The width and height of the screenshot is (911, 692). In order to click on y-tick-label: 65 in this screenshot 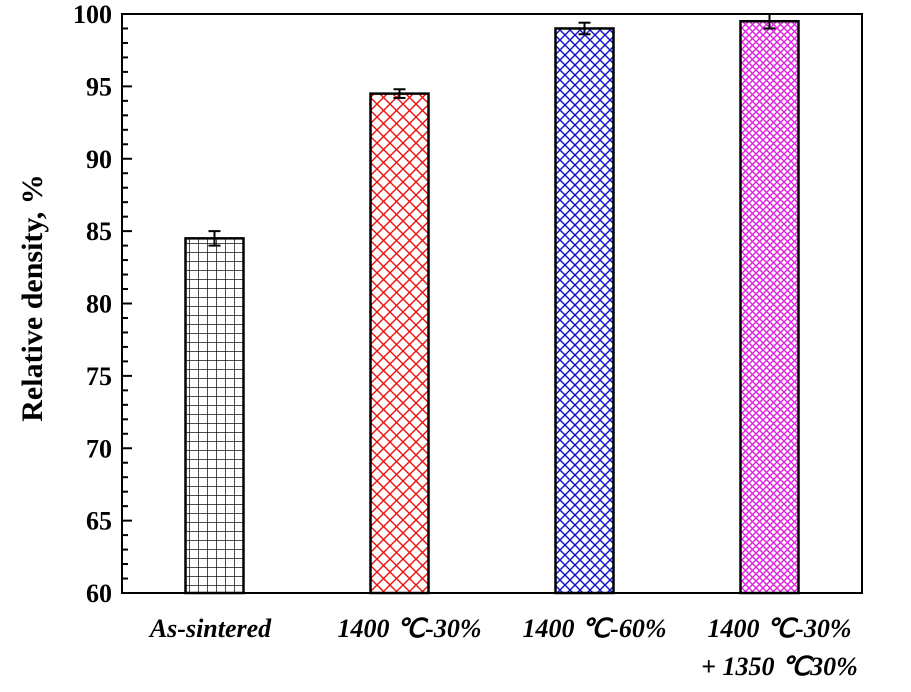, I will do `click(99, 521)`.